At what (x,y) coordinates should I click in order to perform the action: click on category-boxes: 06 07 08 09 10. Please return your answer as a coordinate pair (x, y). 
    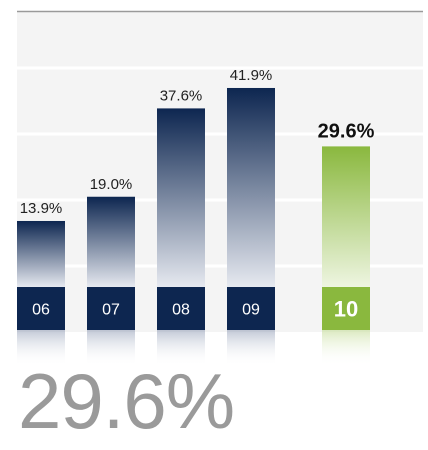
    Looking at the image, I should click on (193, 308).